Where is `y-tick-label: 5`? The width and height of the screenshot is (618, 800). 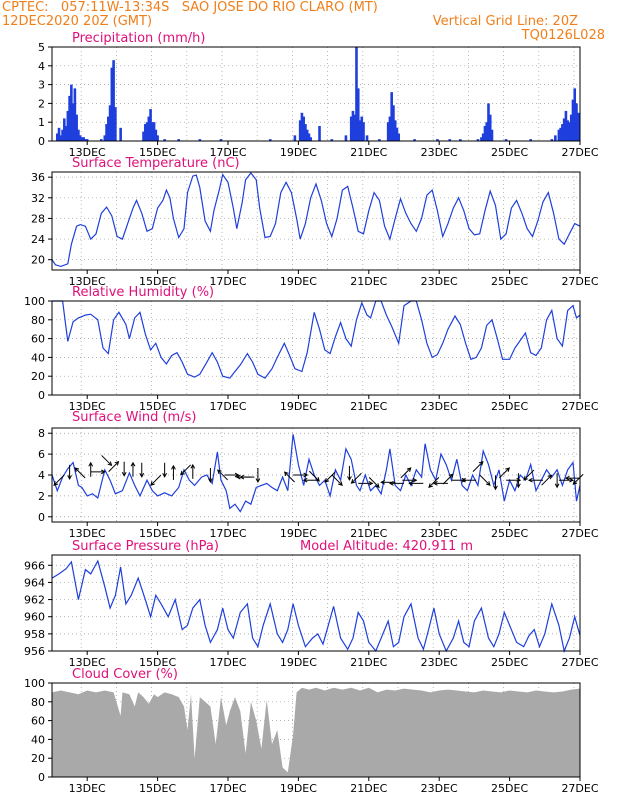 y-tick-label: 5 is located at coordinates (41, 47).